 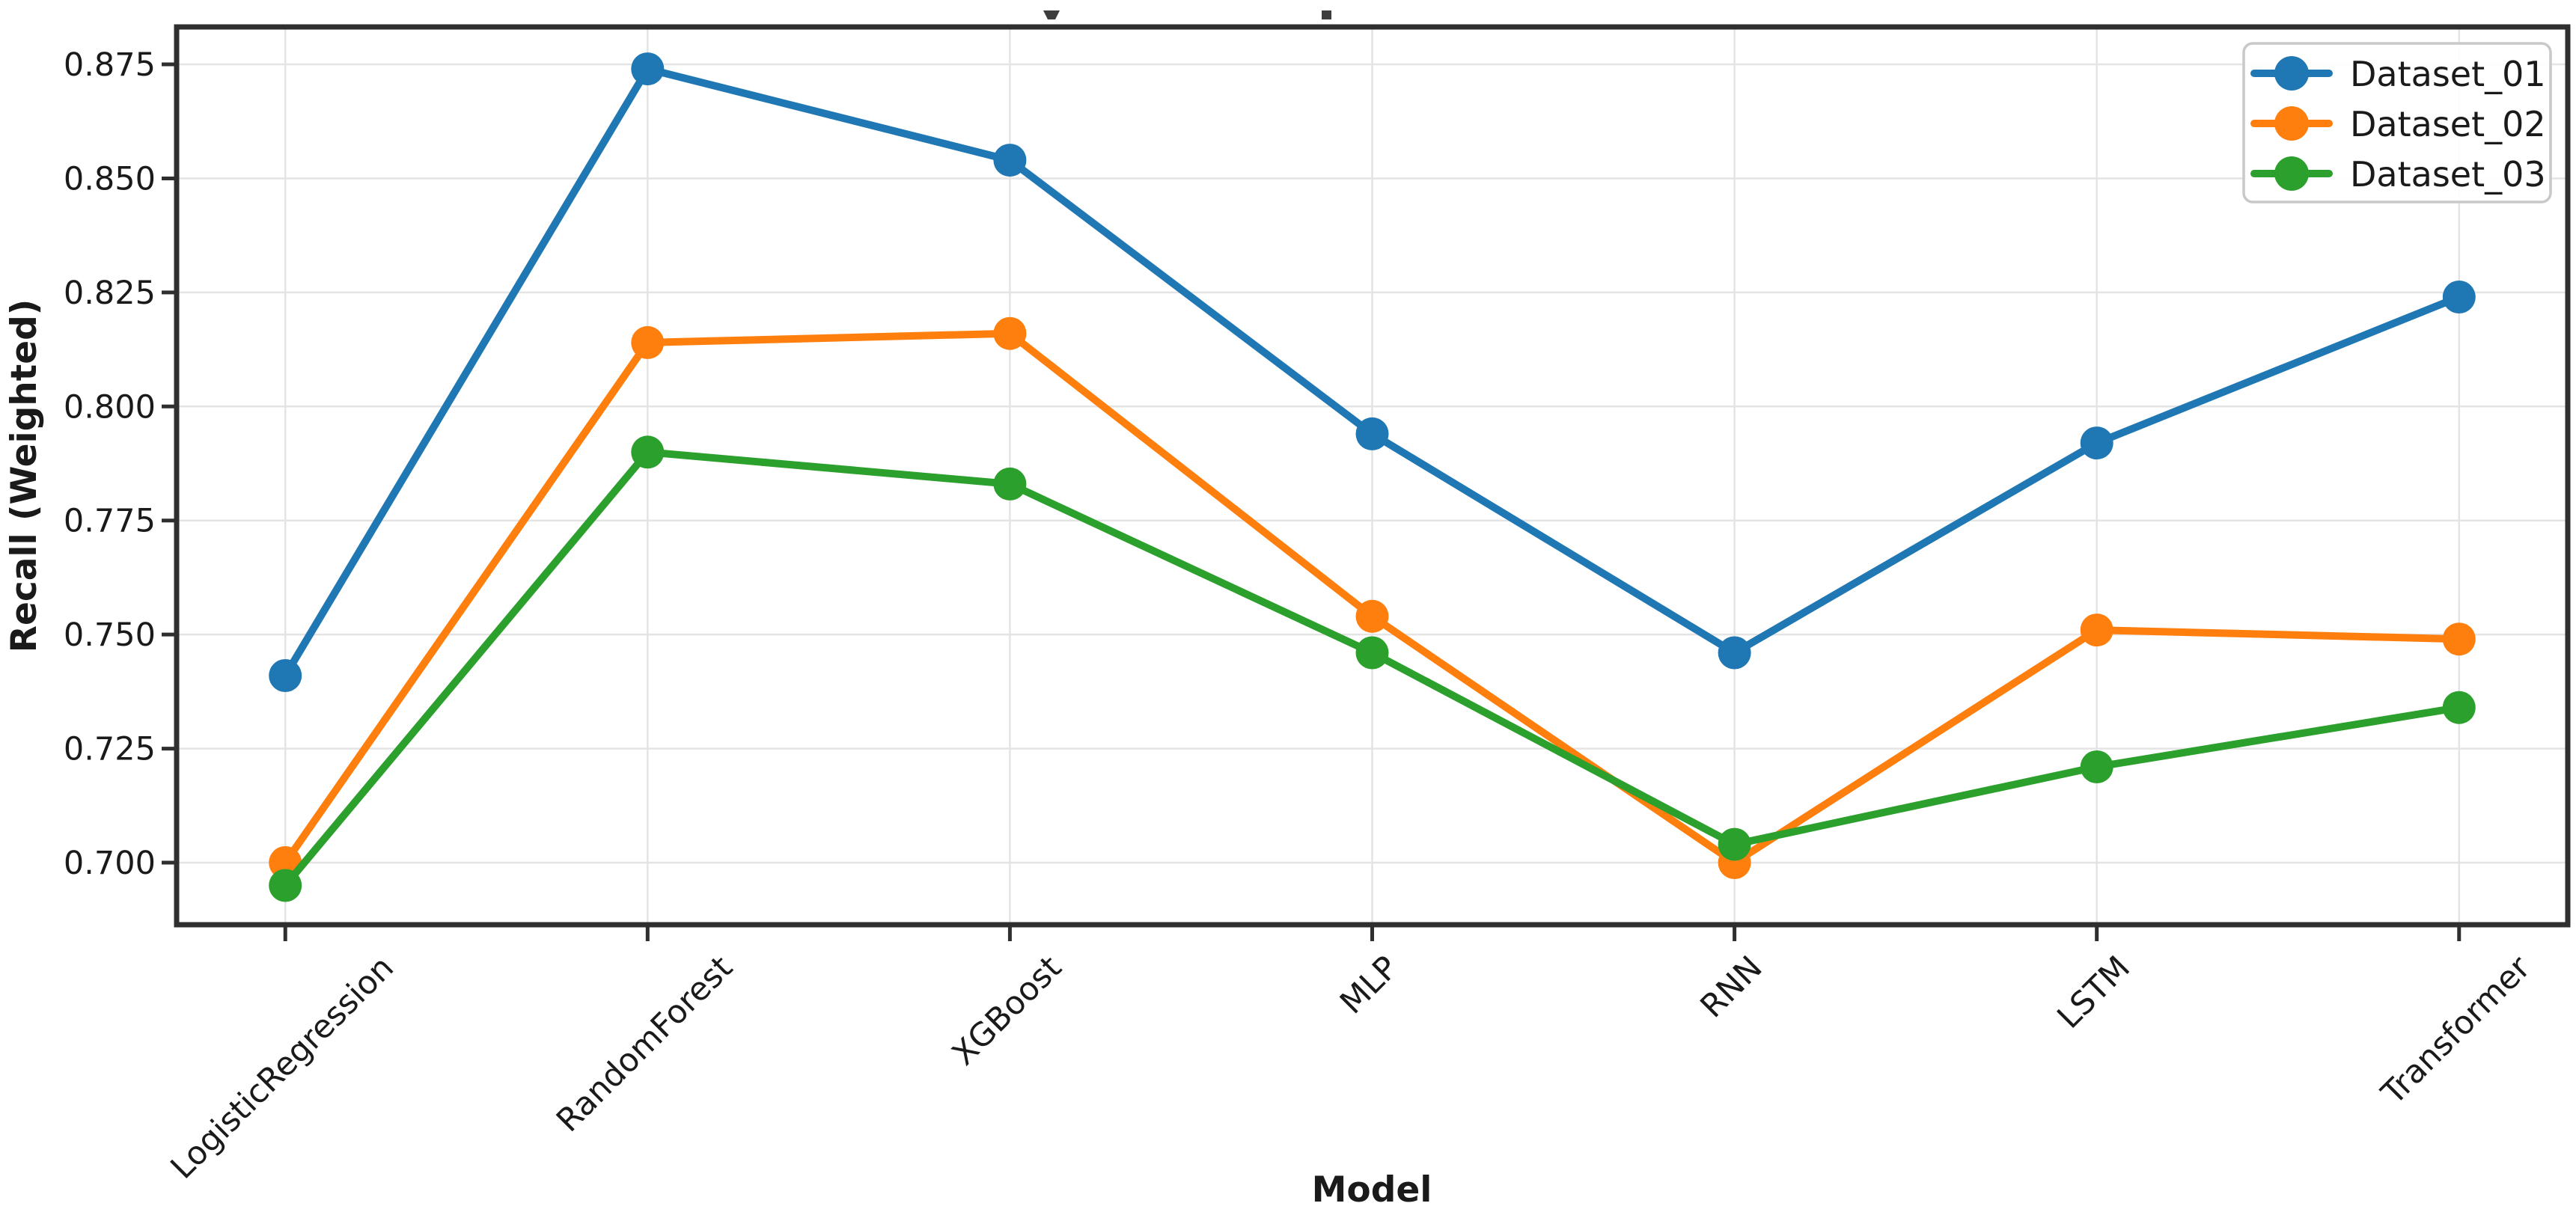 I want to click on data-point-Dataset_02-MLP, so click(x=1372, y=616).